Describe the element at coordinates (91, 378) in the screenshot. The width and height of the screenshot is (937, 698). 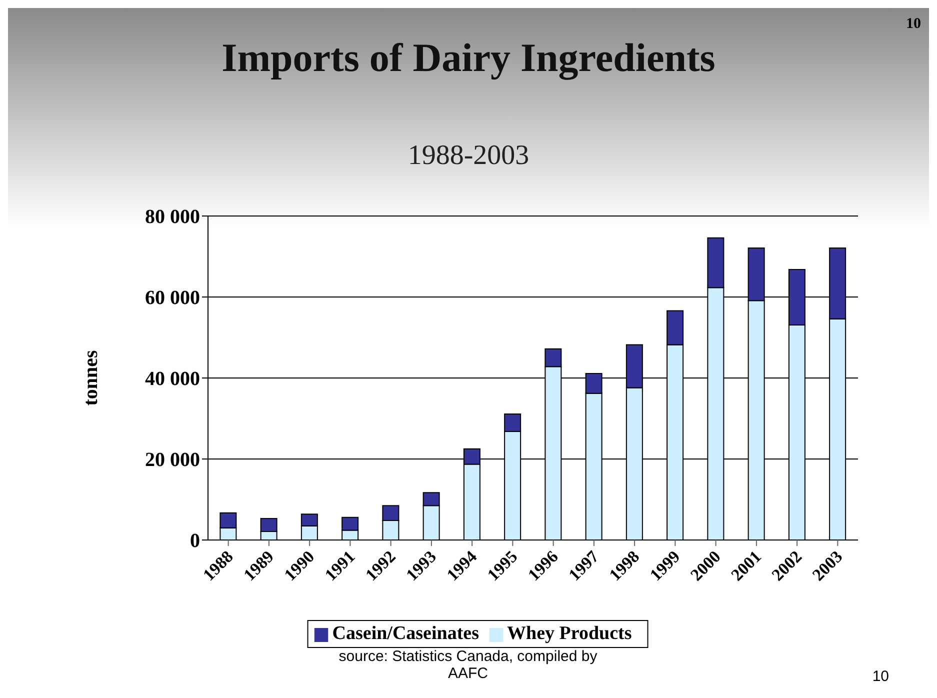
I see `y-axis-title: tonnes` at that location.